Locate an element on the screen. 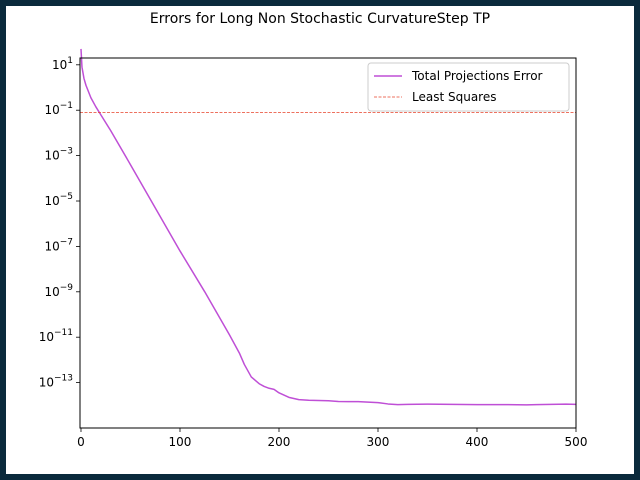  legend-box is located at coordinates (468, 87).